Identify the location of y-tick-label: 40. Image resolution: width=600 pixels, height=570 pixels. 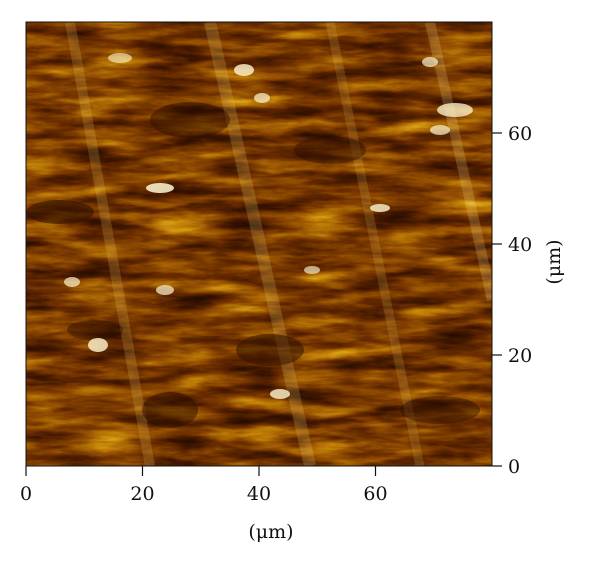
(520, 245).